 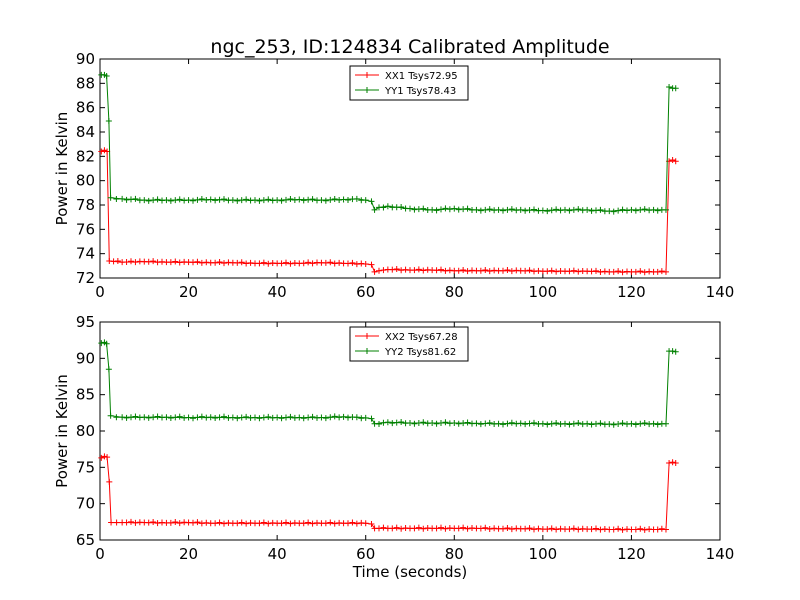 I want to click on x-tick-label: 40, so click(x=277, y=292).